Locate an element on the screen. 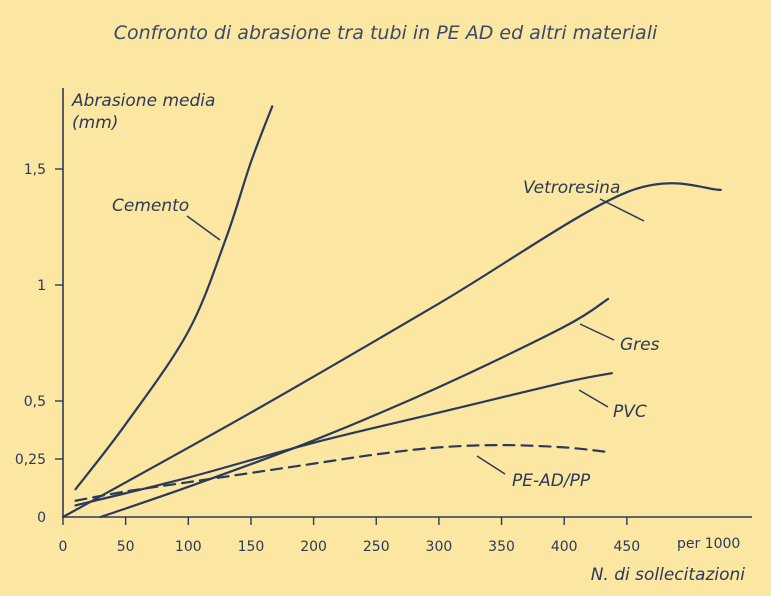  y-axis-label: Abrasione media (mm) is located at coordinates (143, 112).